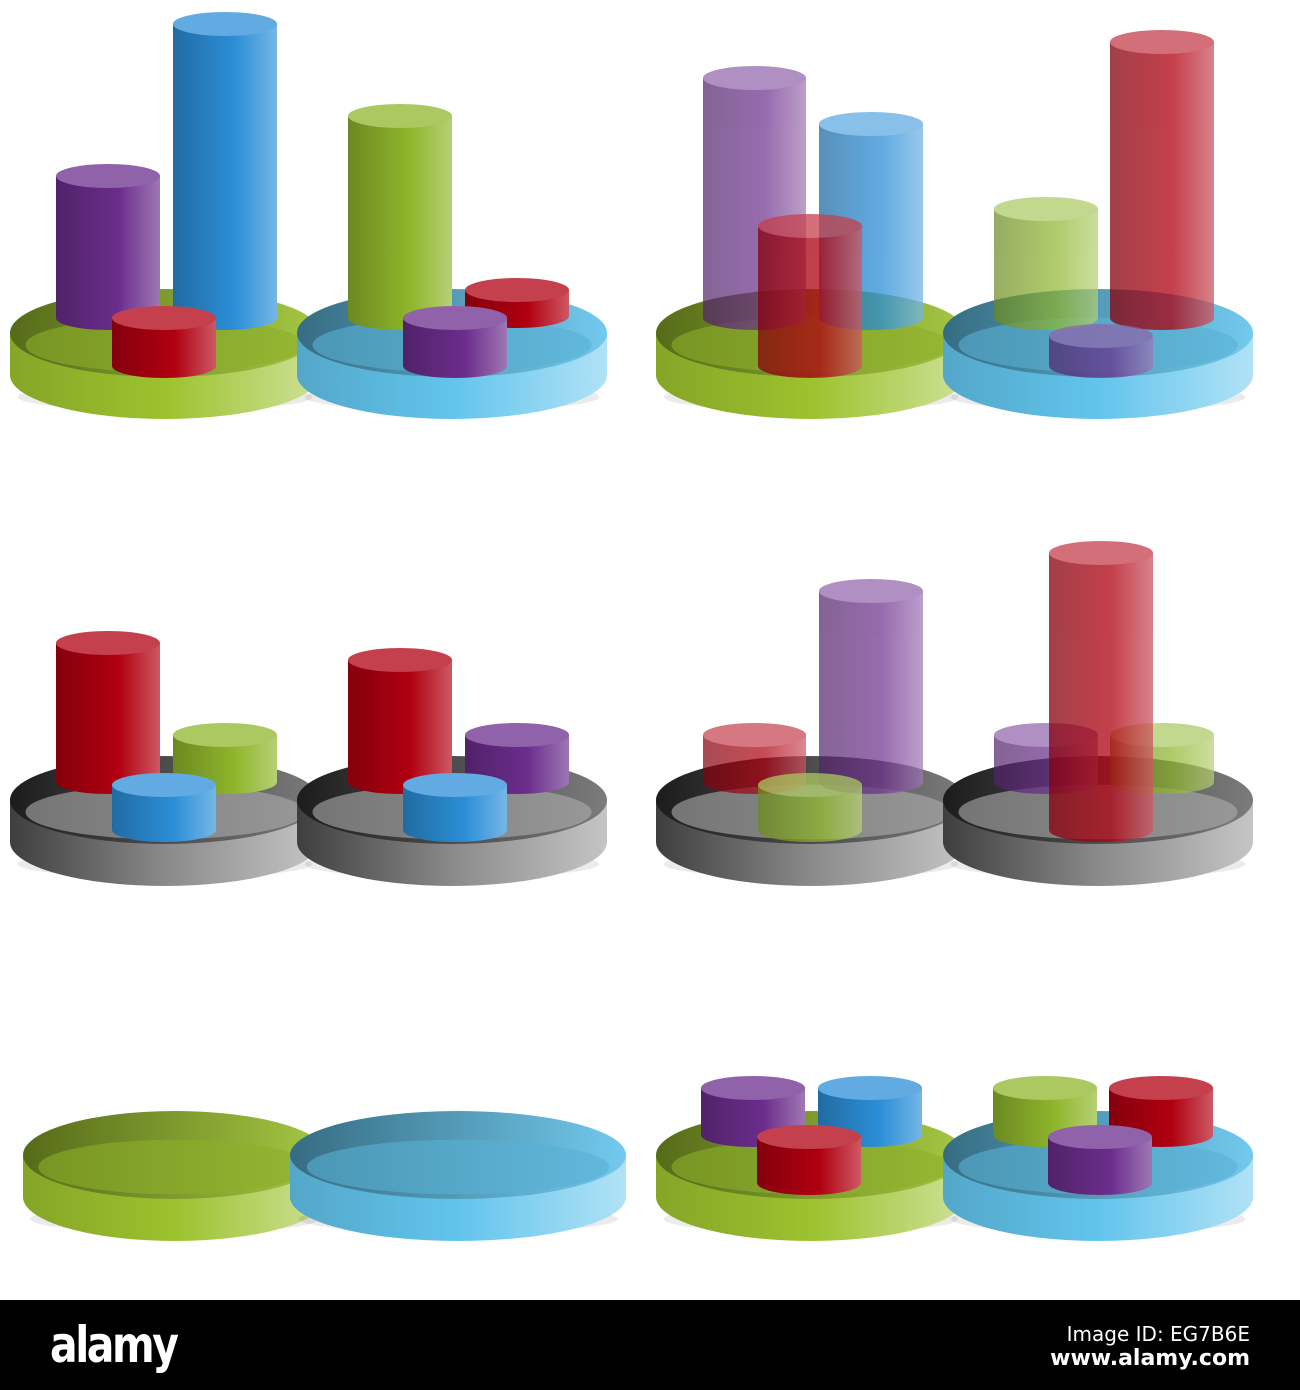 The height and width of the screenshot is (1390, 1300). What do you see at coordinates (650, 1345) in the screenshot?
I see `footer-bar: alamy Image ID: EG7B6E www.alamy.com` at bounding box center [650, 1345].